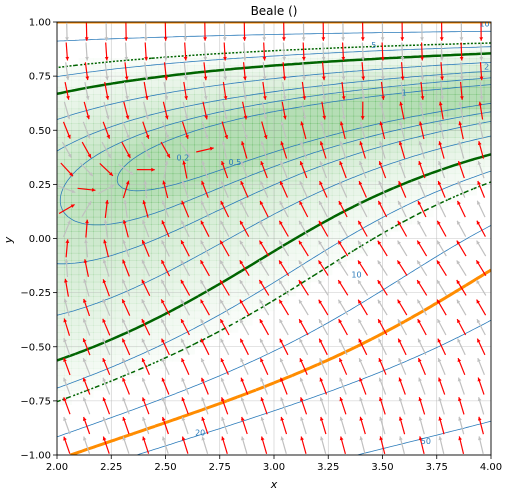  I want to click on contour-label: 10, so click(484, 23).